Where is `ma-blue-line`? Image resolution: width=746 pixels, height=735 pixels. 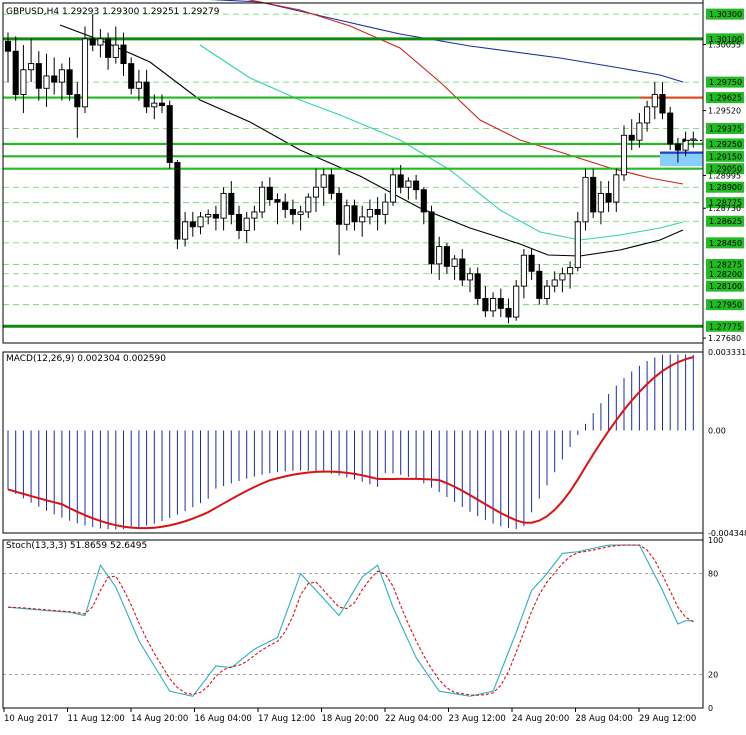 ma-blue-line is located at coordinates (446, 41).